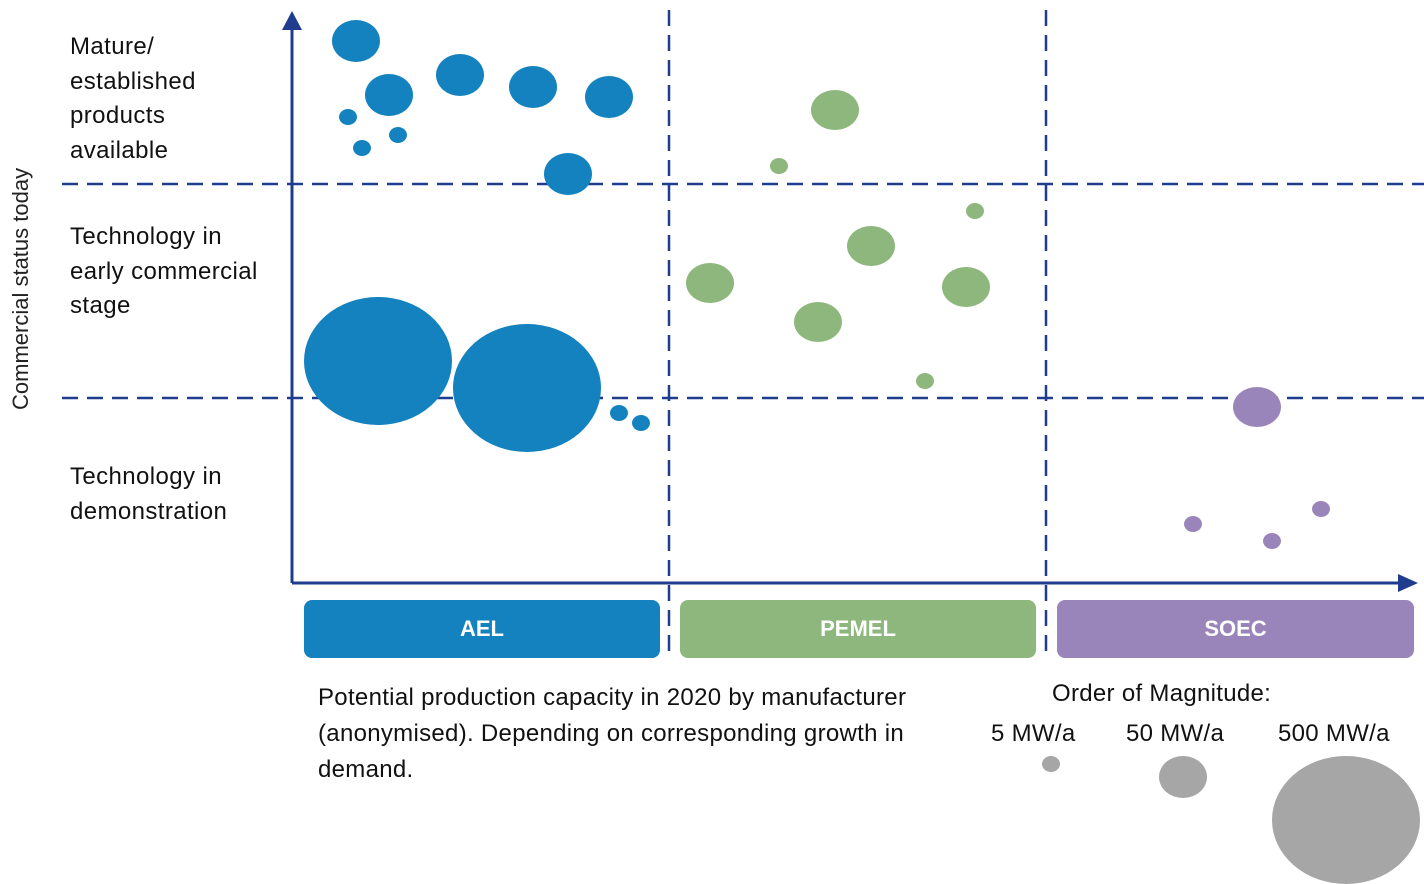 Image resolution: width=1424 pixels, height=884 pixels. What do you see at coordinates (1162, 693) in the screenshot?
I see `size-legend-title: Order of Magnitude:` at bounding box center [1162, 693].